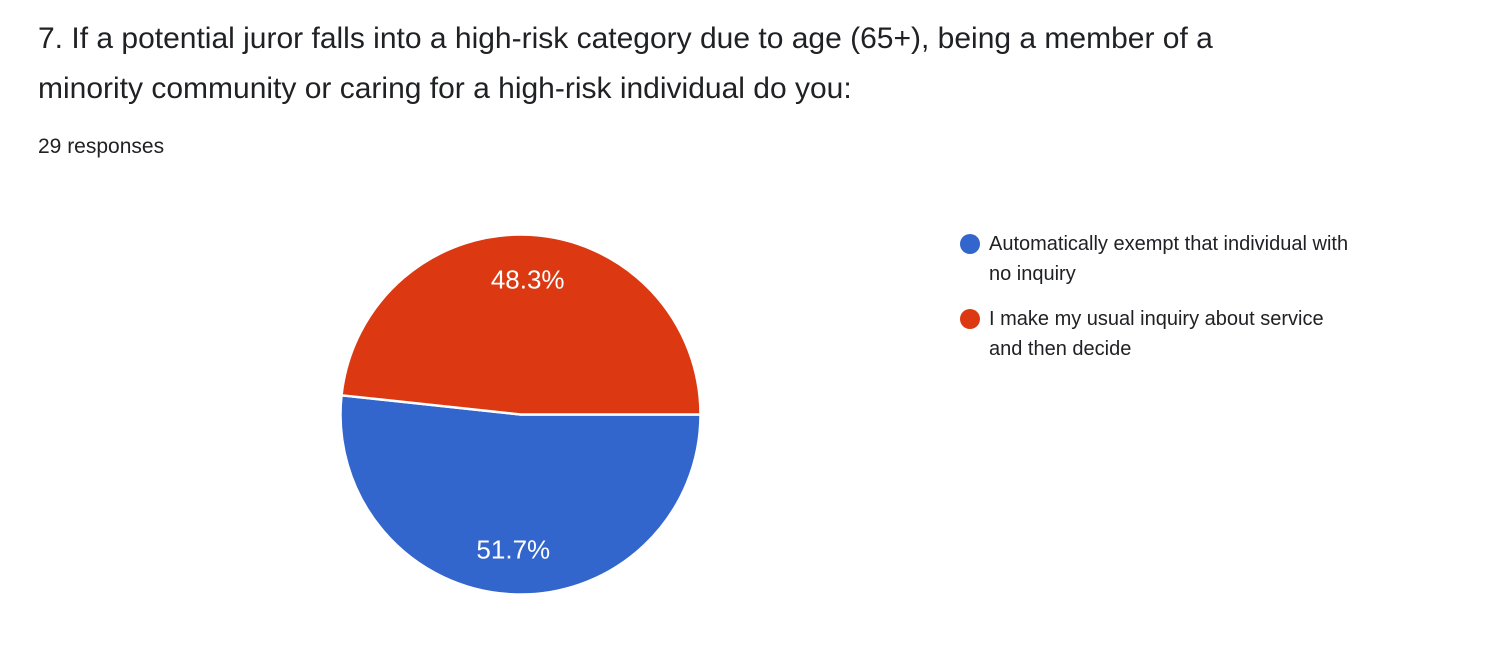 Image resolution: width=1488 pixels, height=646 pixels. What do you see at coordinates (513, 549) in the screenshot?
I see `pie-slice-label: 51.7%` at bounding box center [513, 549].